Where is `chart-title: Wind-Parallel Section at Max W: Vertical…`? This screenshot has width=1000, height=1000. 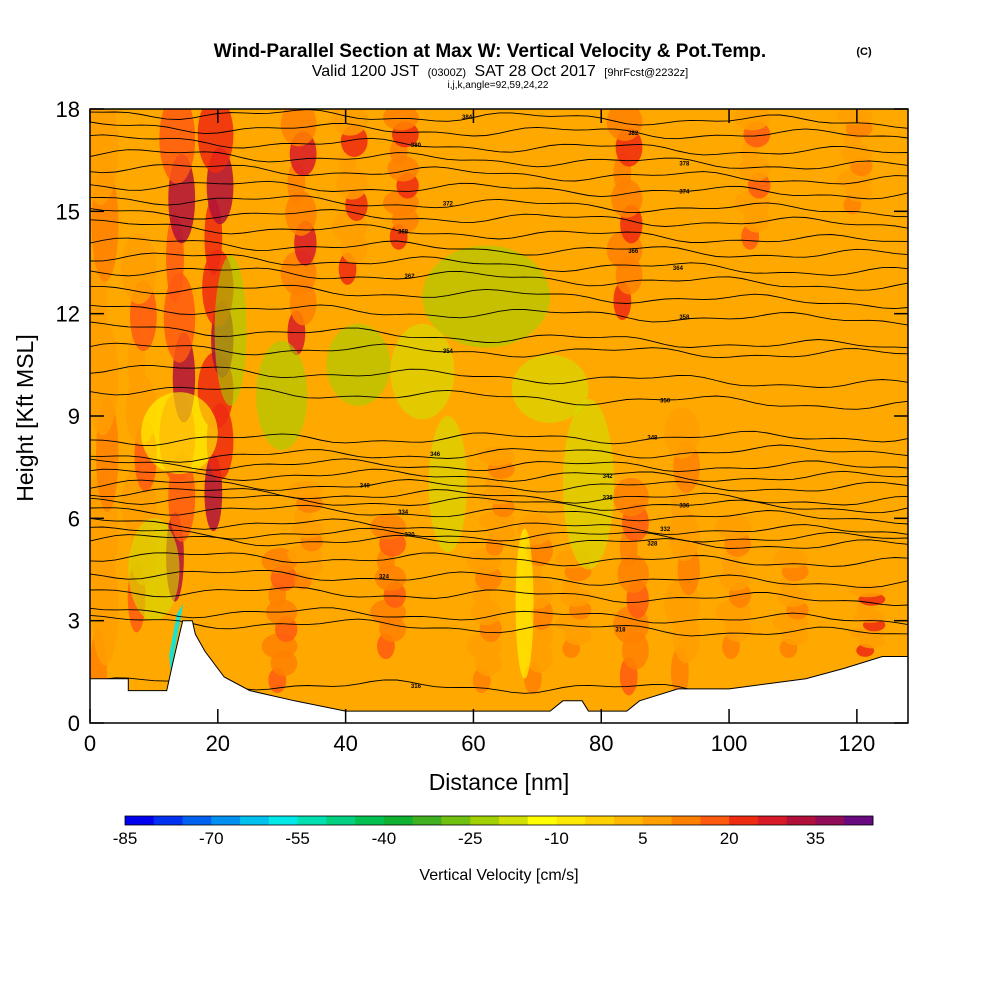 chart-title: Wind-Parallel Section at Max W: Vertical… is located at coordinates (490, 51).